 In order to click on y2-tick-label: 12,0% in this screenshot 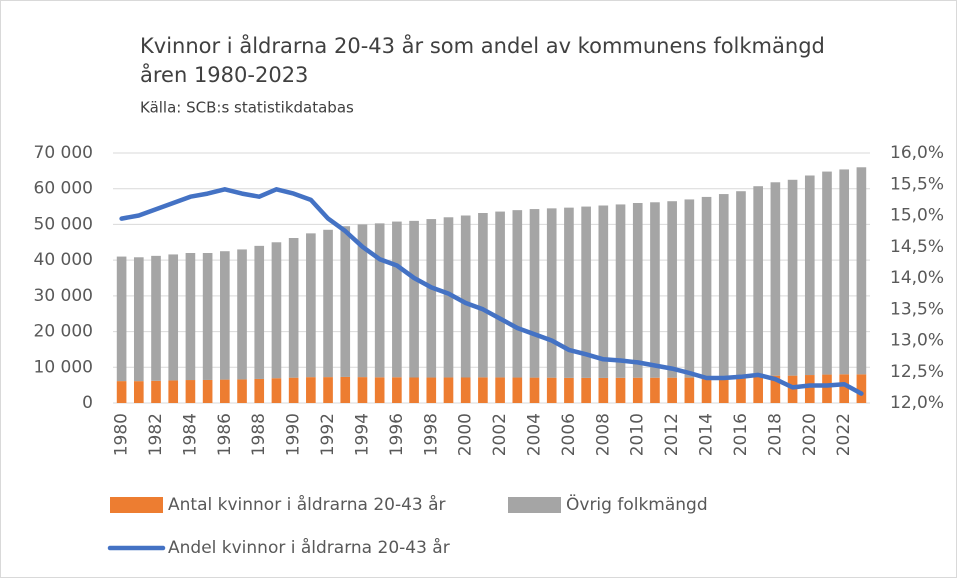, I will do `click(917, 403)`.